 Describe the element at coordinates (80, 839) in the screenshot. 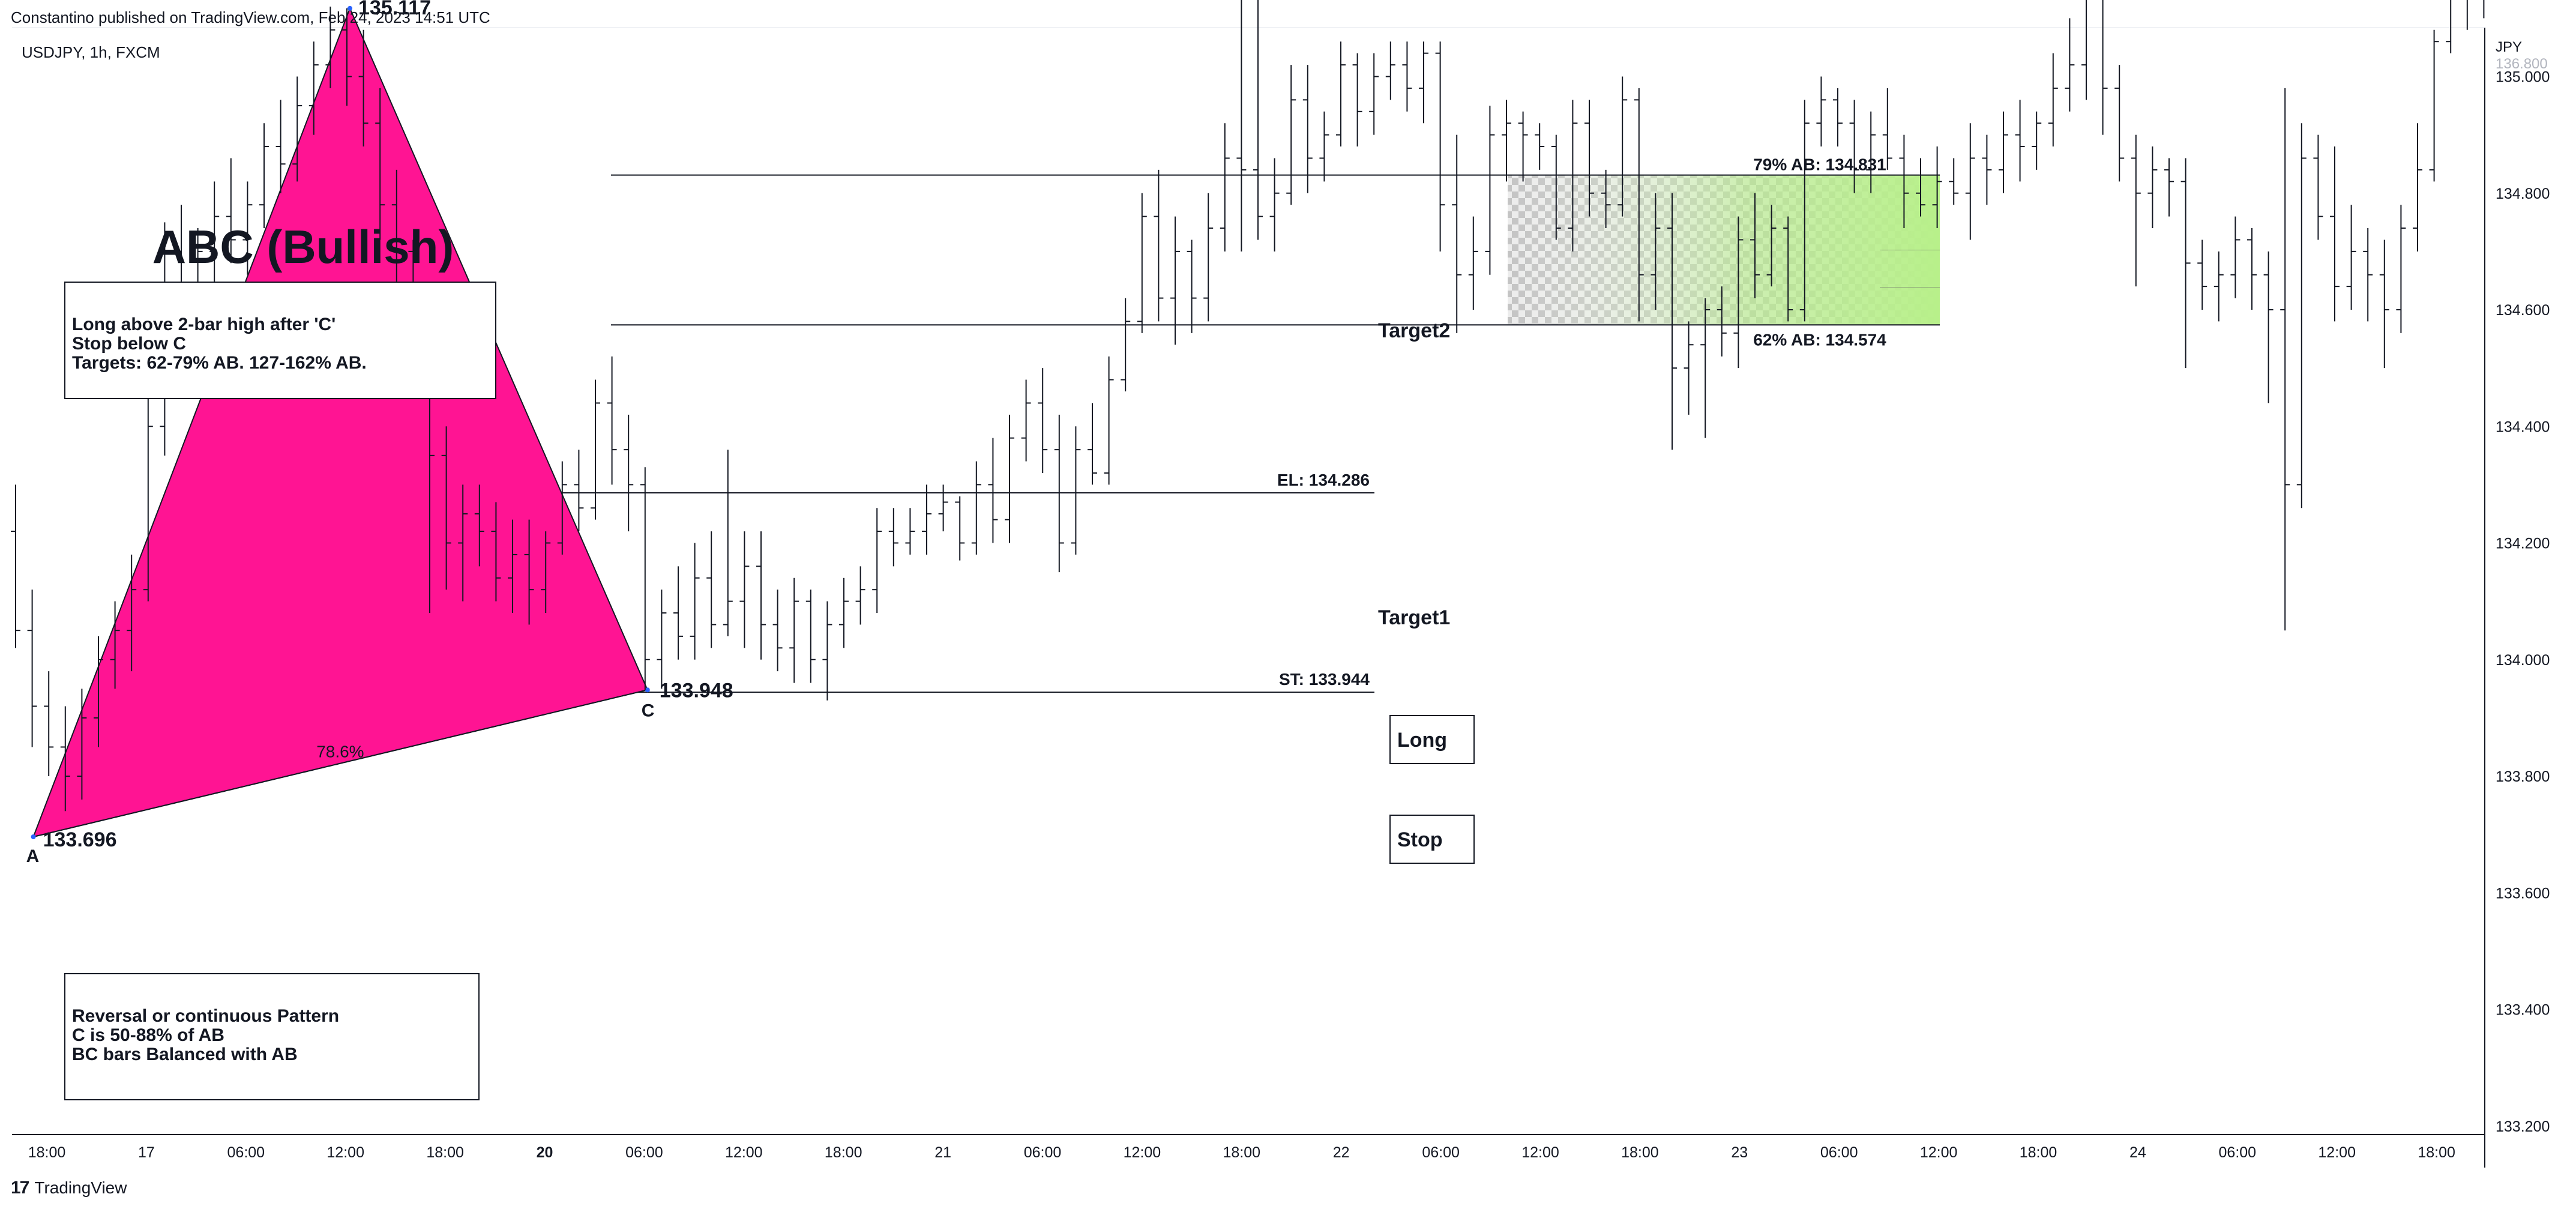

I see `point-a-price: 133.696` at that location.